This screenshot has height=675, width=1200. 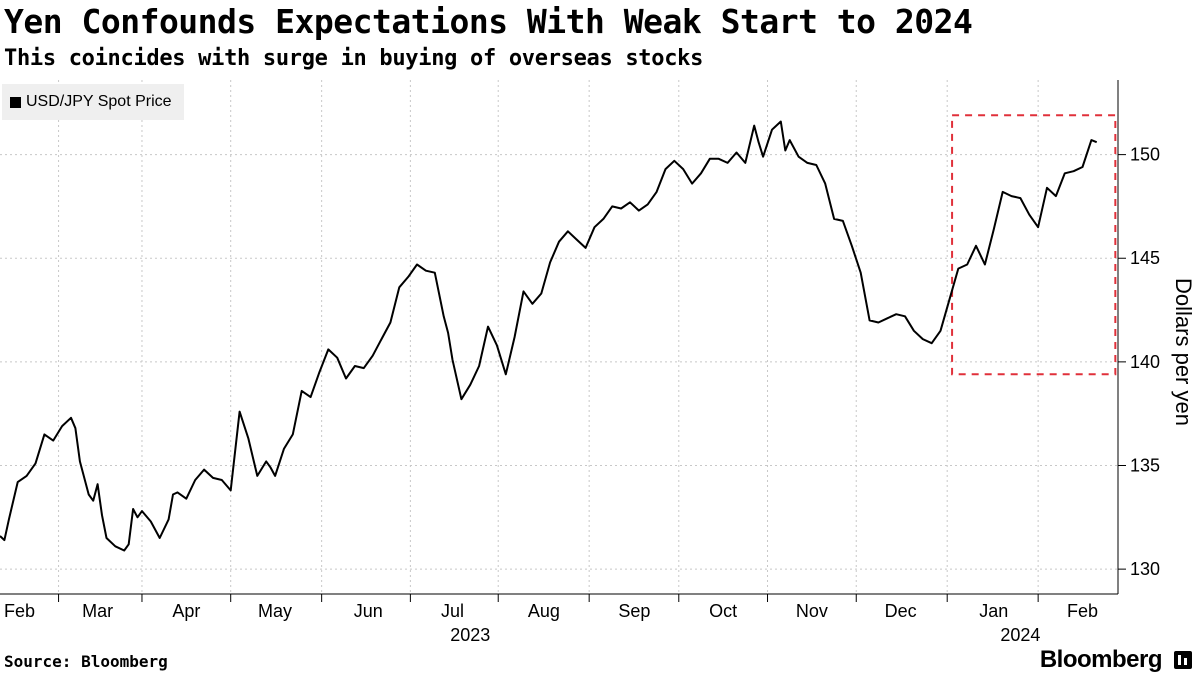 What do you see at coordinates (99, 101) in the screenshot?
I see `legend-label: USD/JPY Spot Price` at bounding box center [99, 101].